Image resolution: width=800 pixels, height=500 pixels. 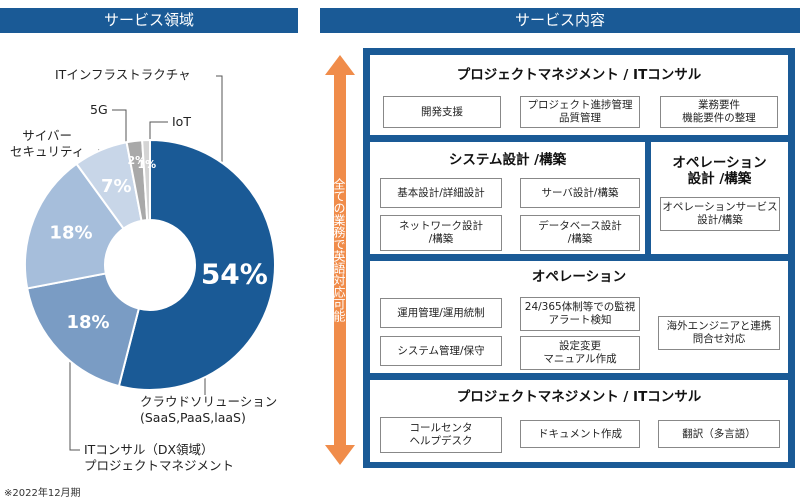 I want to click on chart-title: サービス領域, so click(x=149, y=20).